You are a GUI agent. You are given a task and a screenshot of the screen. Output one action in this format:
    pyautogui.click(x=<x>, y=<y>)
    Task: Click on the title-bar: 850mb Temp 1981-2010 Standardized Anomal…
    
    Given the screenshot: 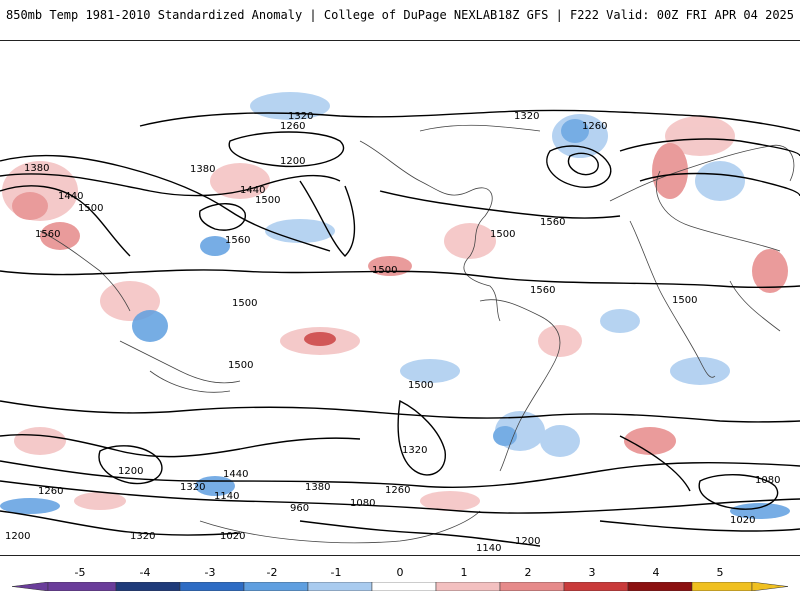 What is the action you would take?
    pyautogui.click(x=400, y=16)
    